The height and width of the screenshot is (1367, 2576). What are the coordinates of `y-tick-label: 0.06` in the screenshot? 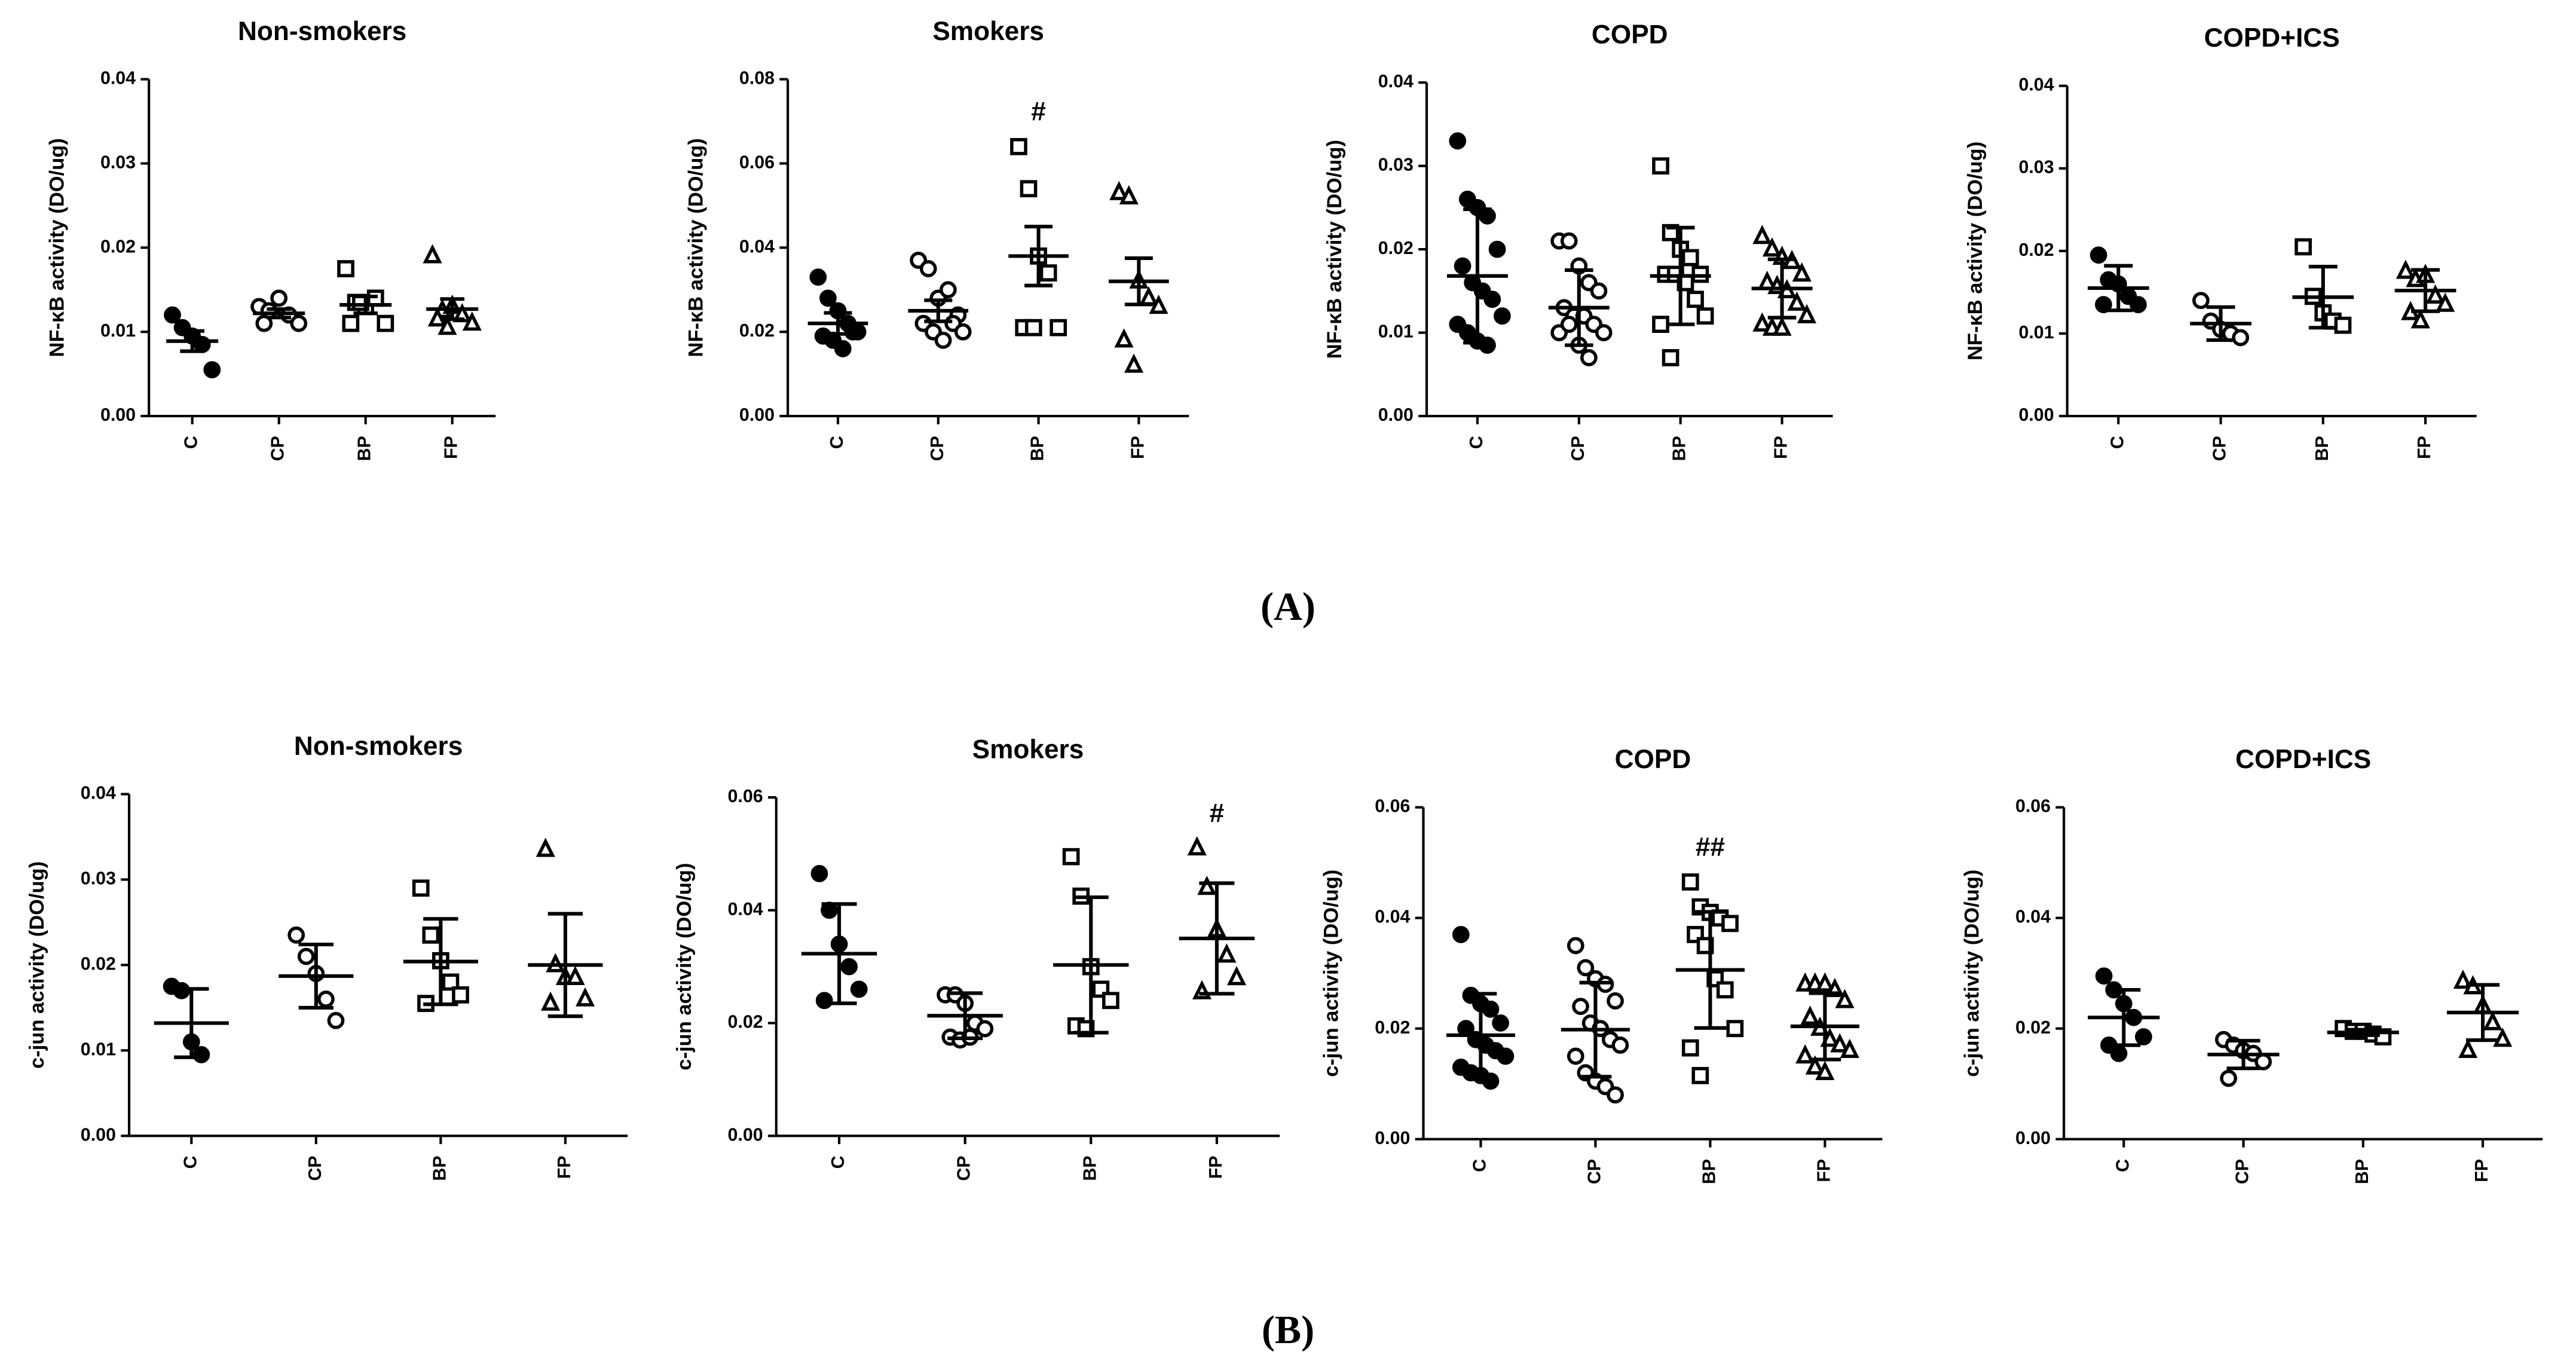 It's located at (757, 162).